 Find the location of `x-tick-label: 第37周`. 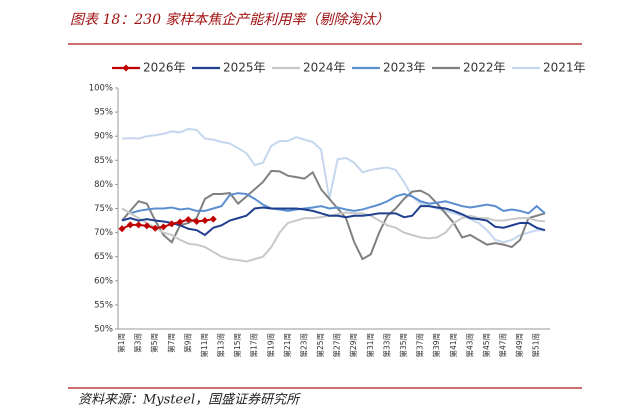

x-tick-label: 第37周 is located at coordinates (420, 345).